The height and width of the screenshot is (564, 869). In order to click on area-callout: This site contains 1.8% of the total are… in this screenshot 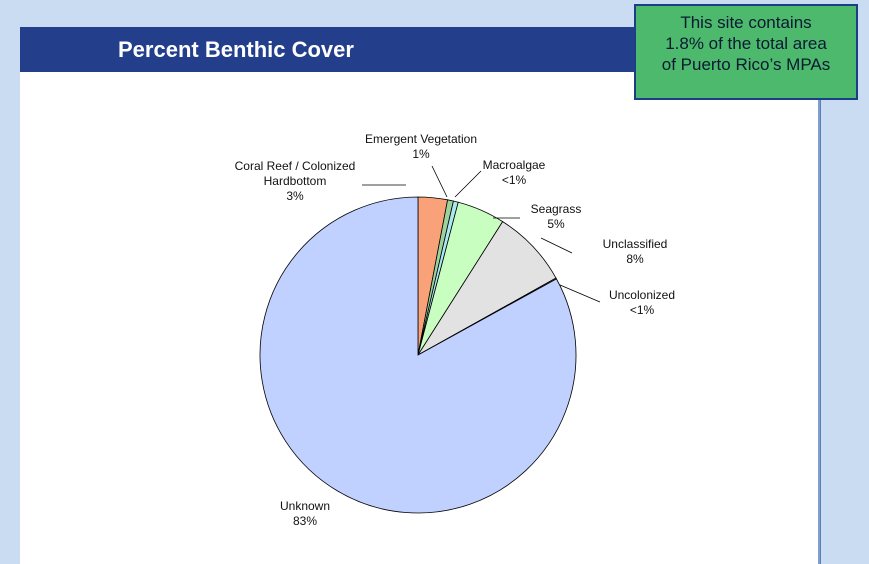, I will do `click(746, 52)`.